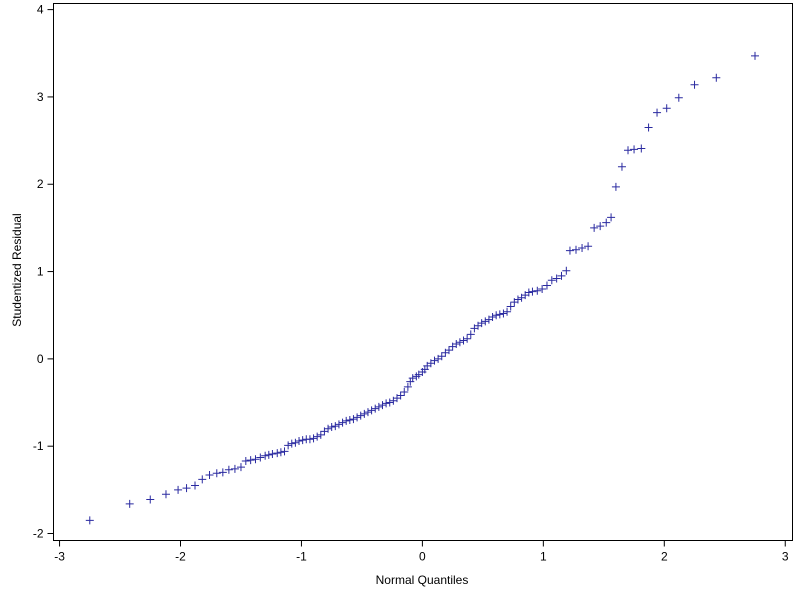 The height and width of the screenshot is (600, 800). I want to click on x-tick-label: 2, so click(664, 557).